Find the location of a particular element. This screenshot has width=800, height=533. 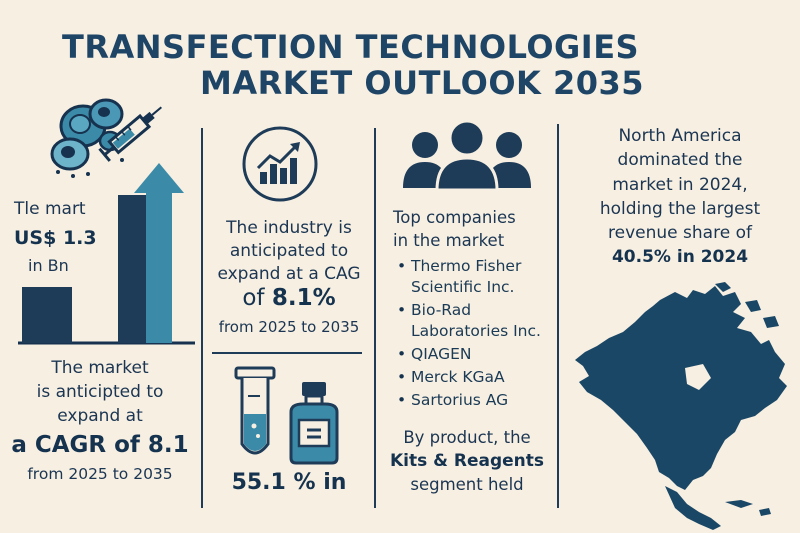

p2-line-2: anticipated to is located at coordinates (289, 251).